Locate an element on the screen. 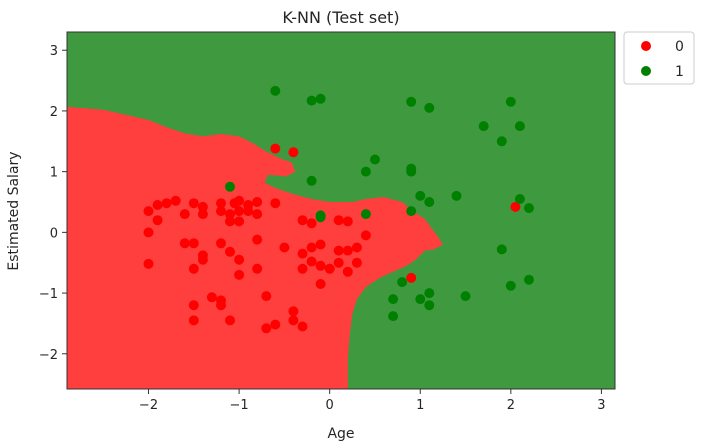 This screenshot has height=448, width=701. y-tick-label: 2 is located at coordinates (54, 112).